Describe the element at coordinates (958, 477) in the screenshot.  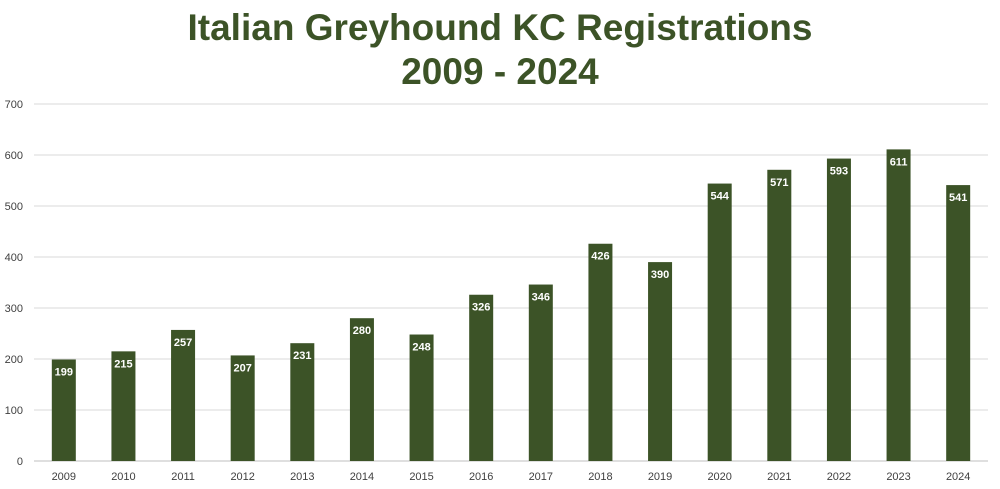
I see `x-tick-label: 2024` at that location.